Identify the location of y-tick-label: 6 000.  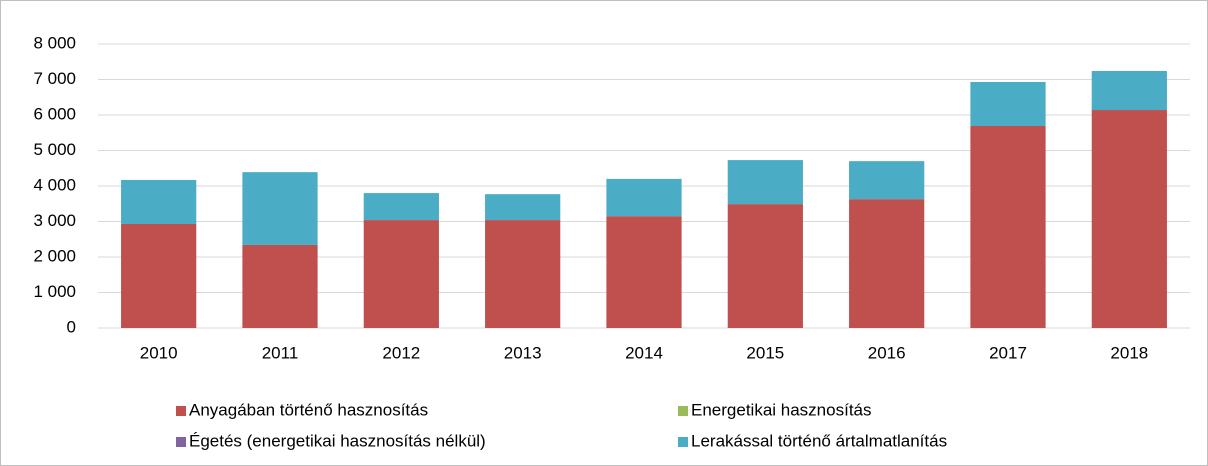
(54, 113).